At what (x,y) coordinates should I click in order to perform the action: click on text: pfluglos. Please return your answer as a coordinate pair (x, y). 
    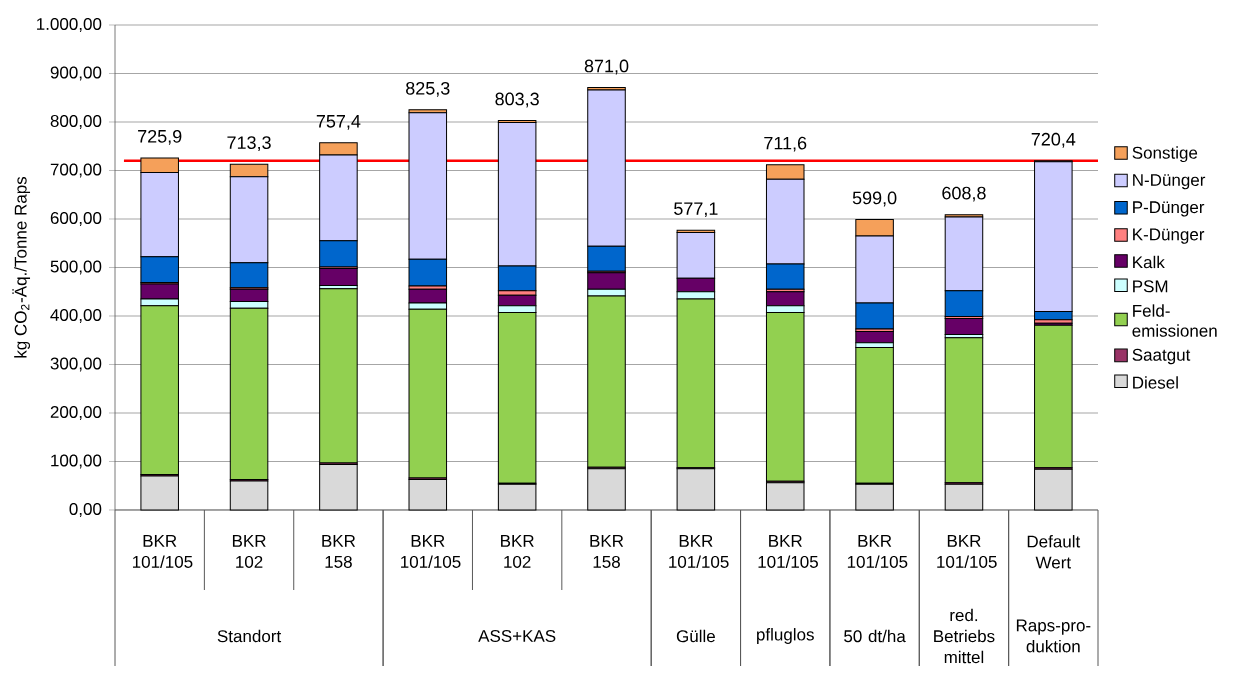
    Looking at the image, I should click on (785, 636).